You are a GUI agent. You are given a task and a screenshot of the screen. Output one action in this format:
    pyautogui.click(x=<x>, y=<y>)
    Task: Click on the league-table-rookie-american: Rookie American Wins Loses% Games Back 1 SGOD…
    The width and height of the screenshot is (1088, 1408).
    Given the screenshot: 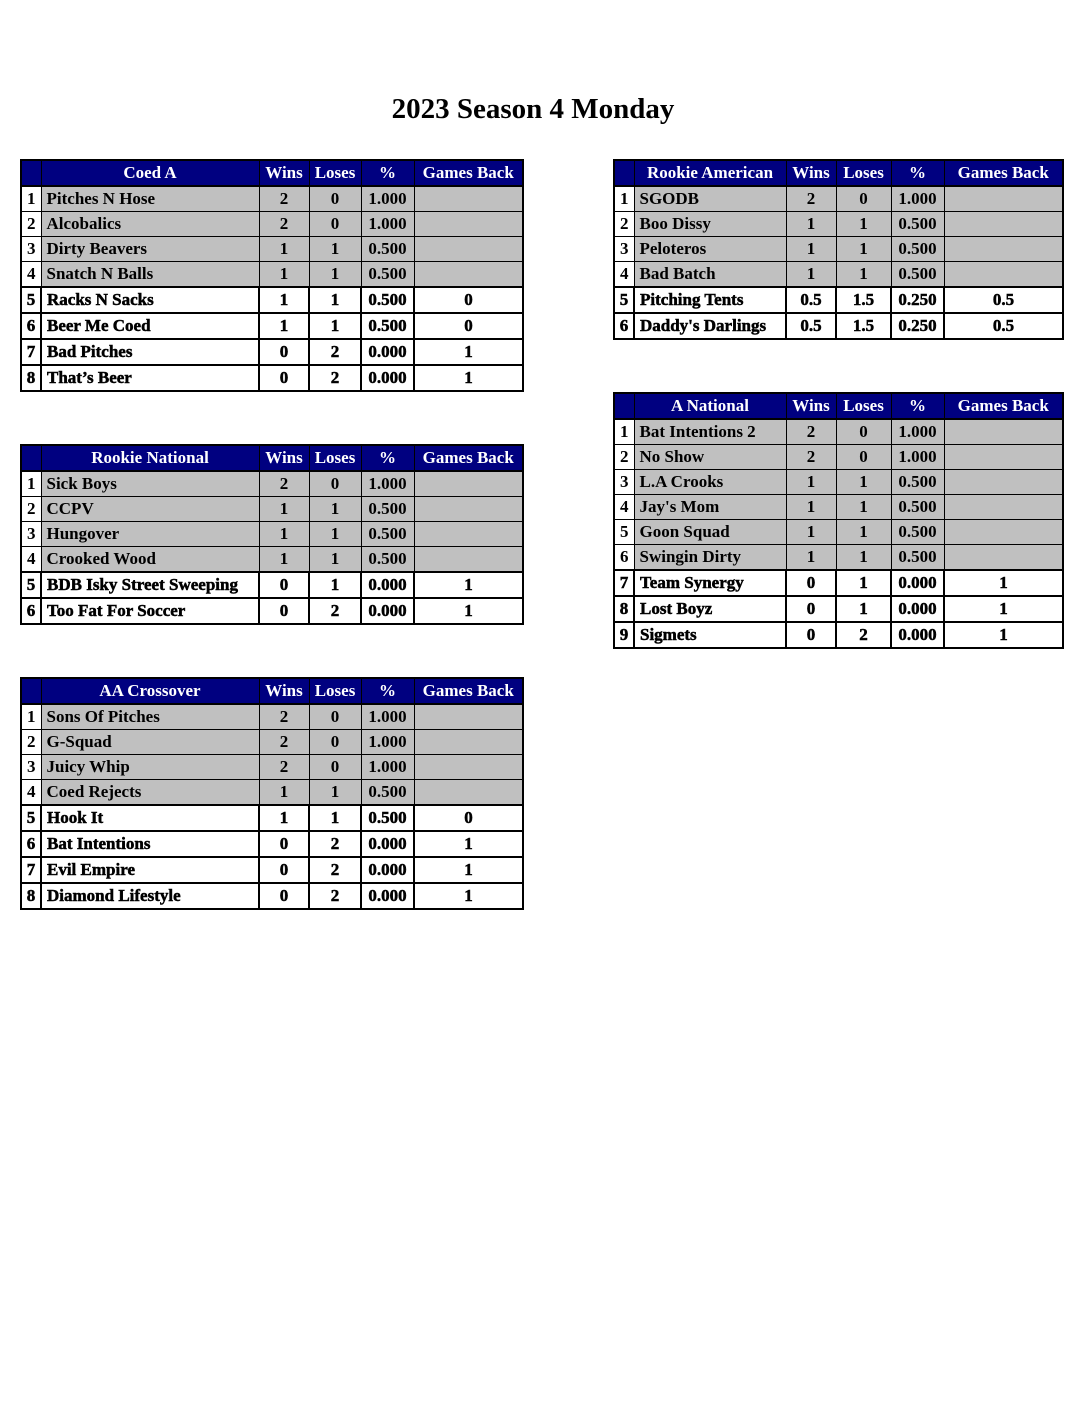 What is the action you would take?
    pyautogui.click(x=838, y=249)
    